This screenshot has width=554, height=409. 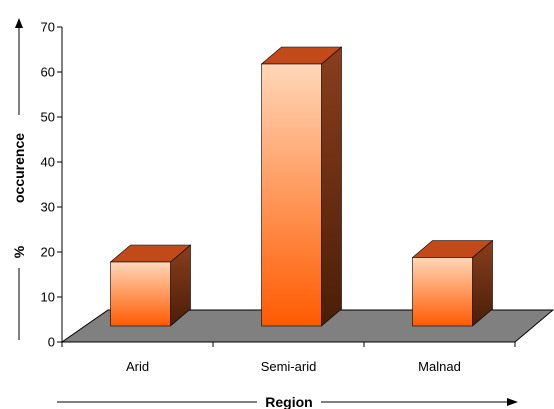 What do you see at coordinates (291, 195) in the screenshot?
I see `bar-semi-arid` at bounding box center [291, 195].